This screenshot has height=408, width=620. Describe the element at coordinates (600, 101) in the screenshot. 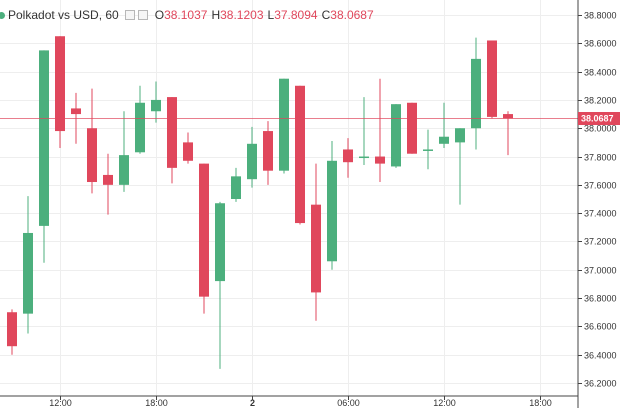

I see `y-tick-label: 38.2000` at that location.